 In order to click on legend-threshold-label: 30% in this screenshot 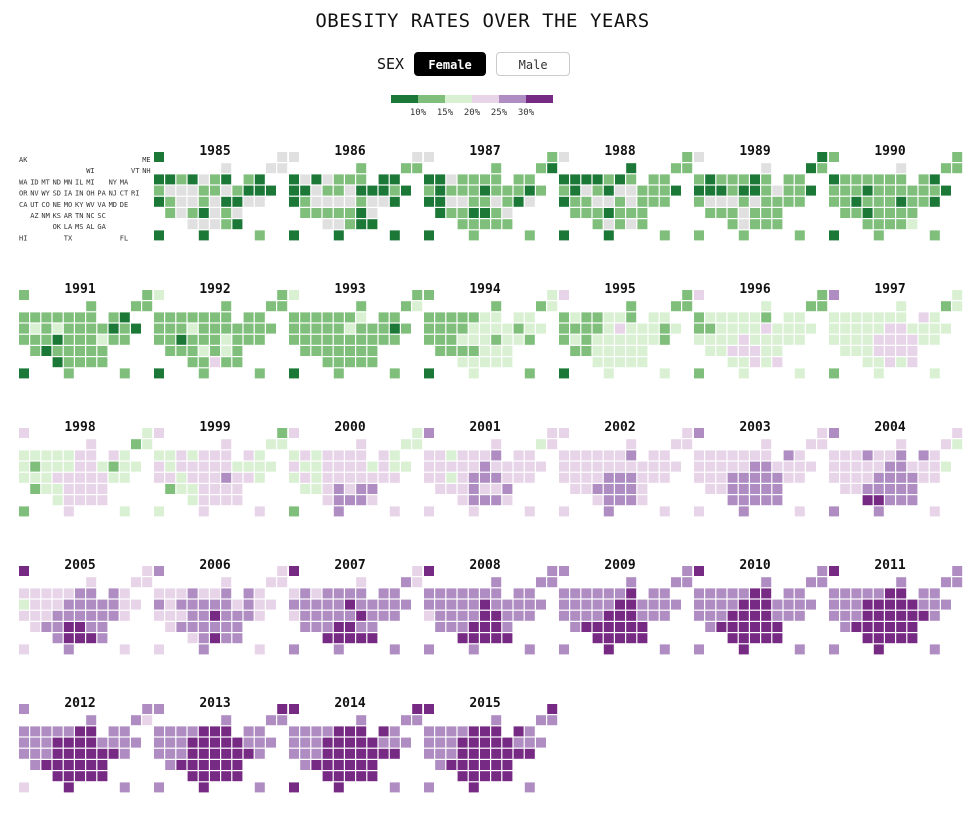, I will do `click(526, 113)`.